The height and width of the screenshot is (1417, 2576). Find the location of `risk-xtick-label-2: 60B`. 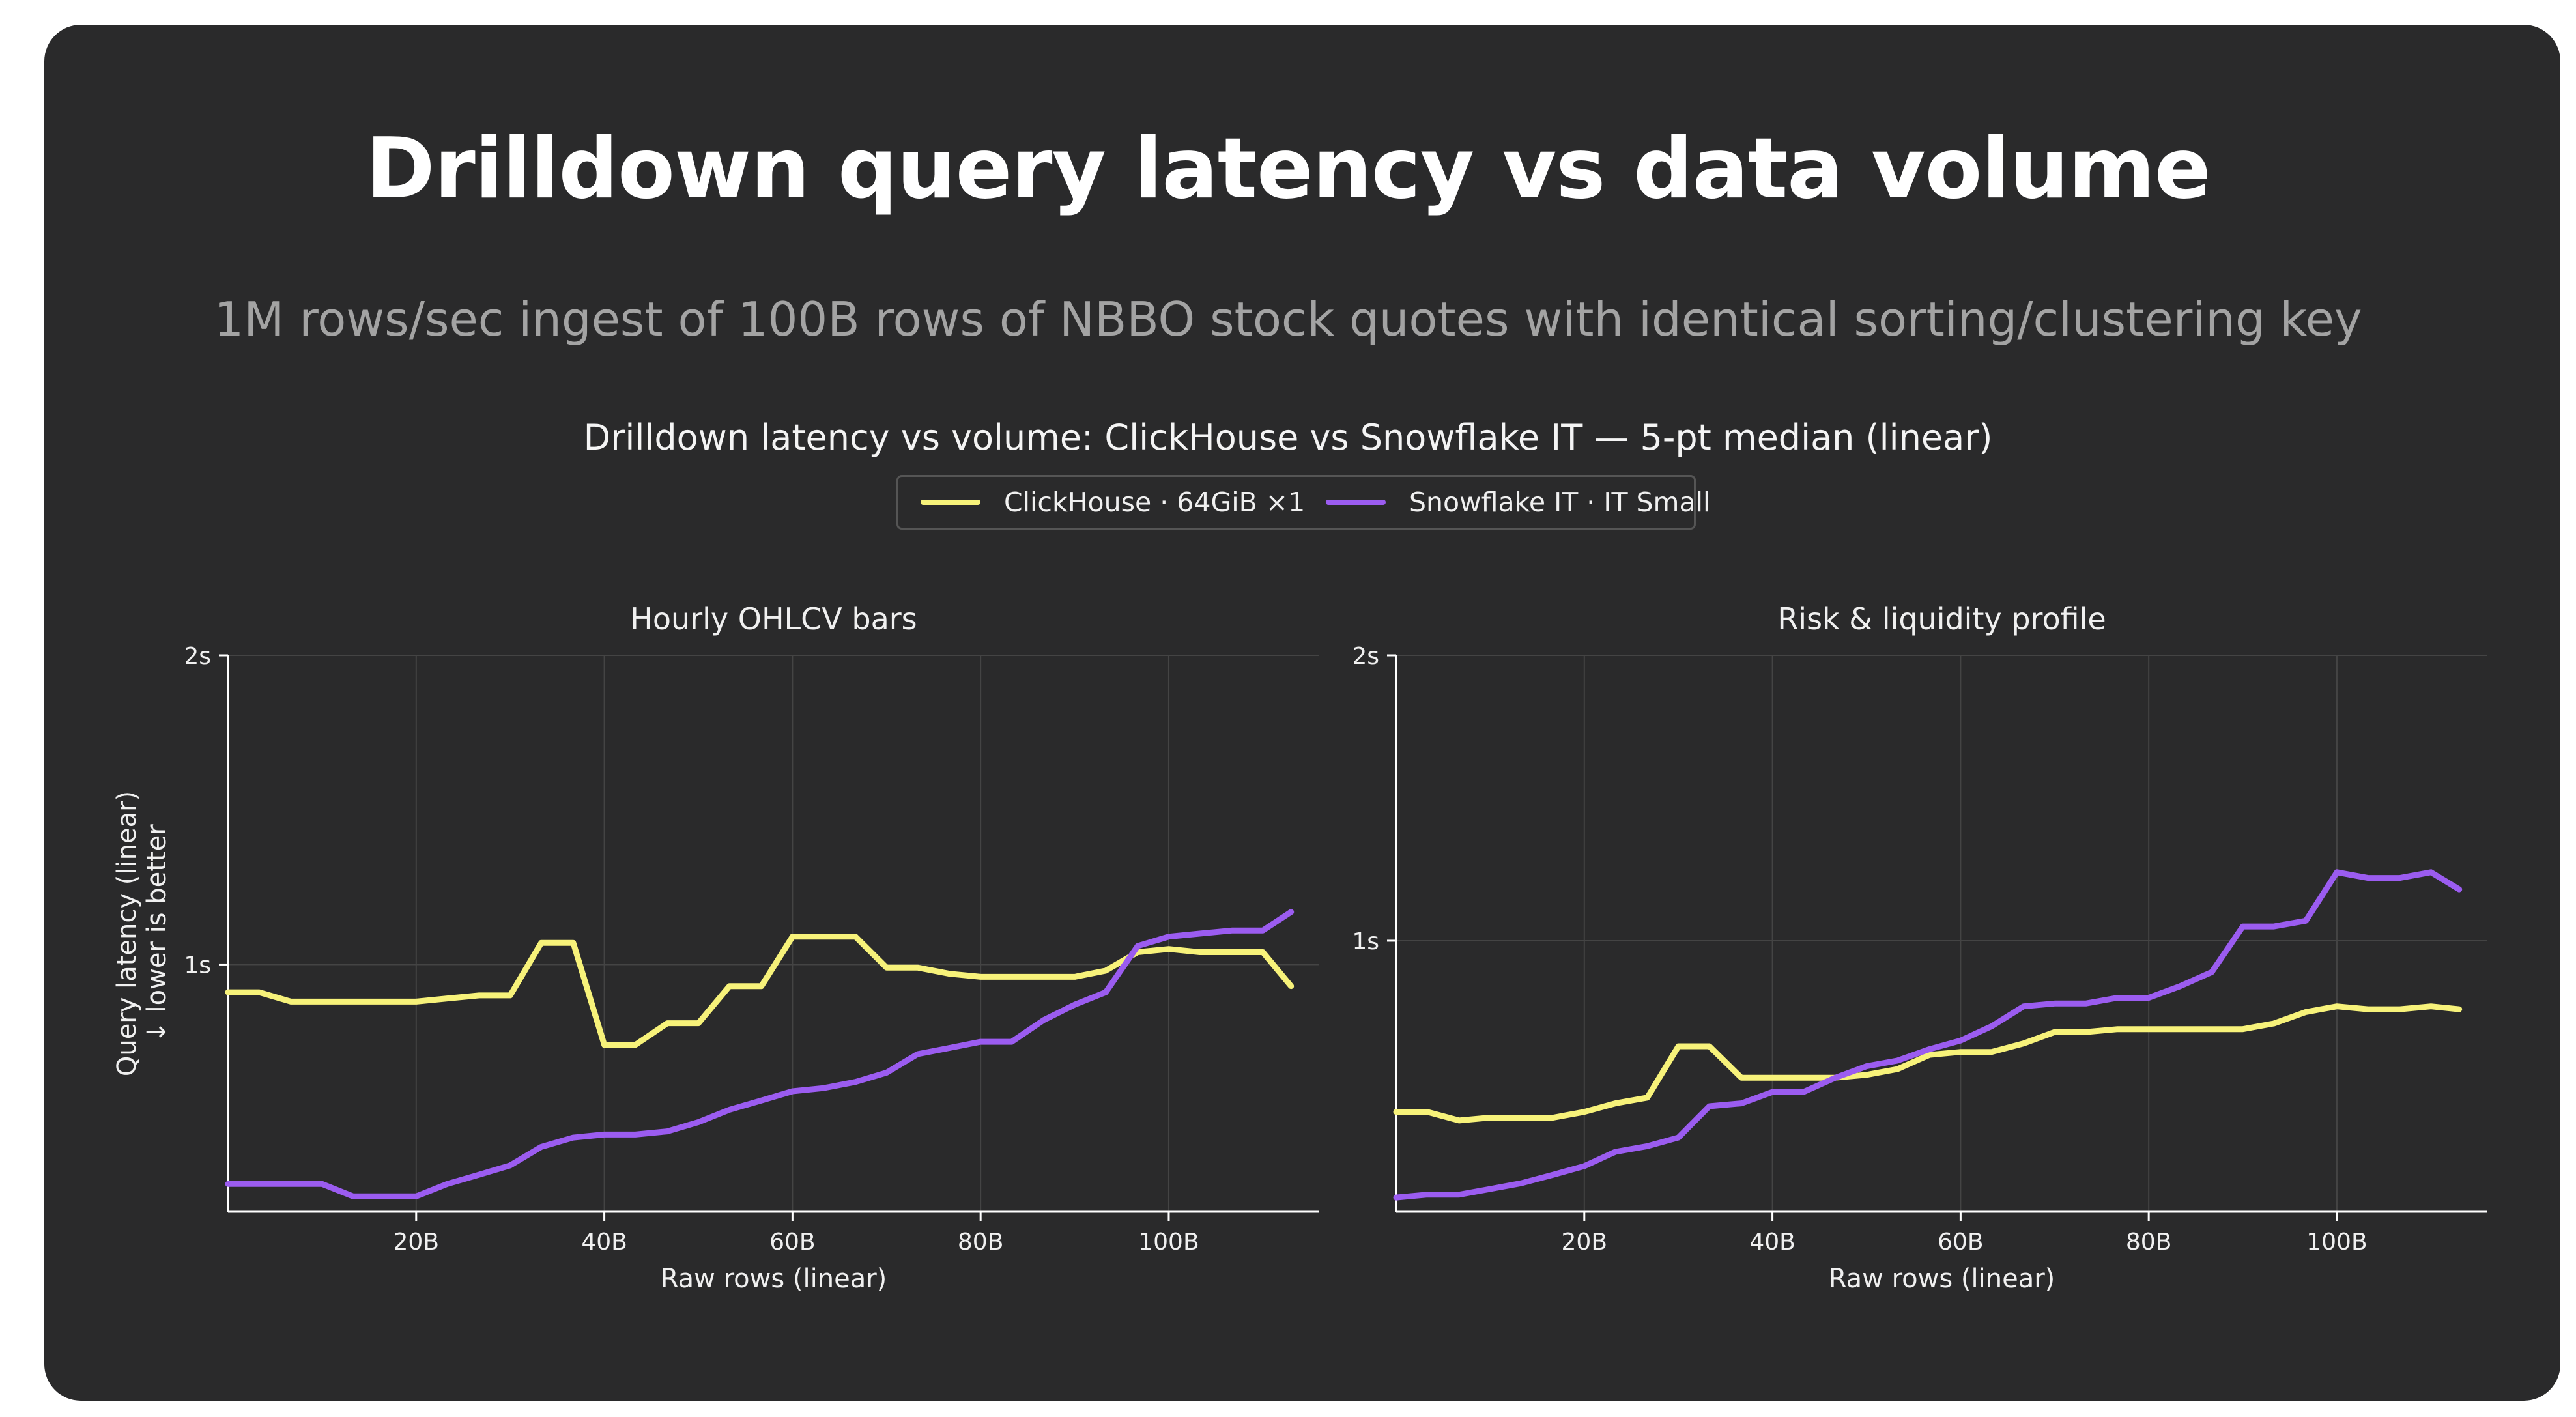

risk-xtick-label-2: 60B is located at coordinates (1961, 1242).